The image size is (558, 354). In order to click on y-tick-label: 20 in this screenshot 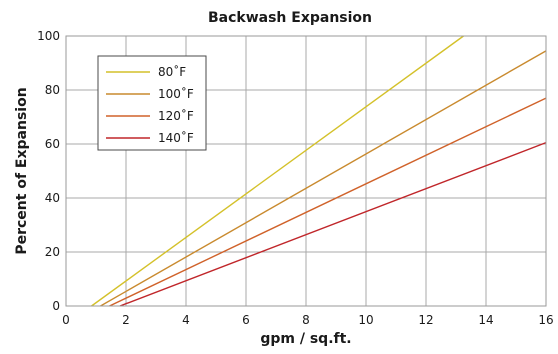, I will do `click(52, 252)`.